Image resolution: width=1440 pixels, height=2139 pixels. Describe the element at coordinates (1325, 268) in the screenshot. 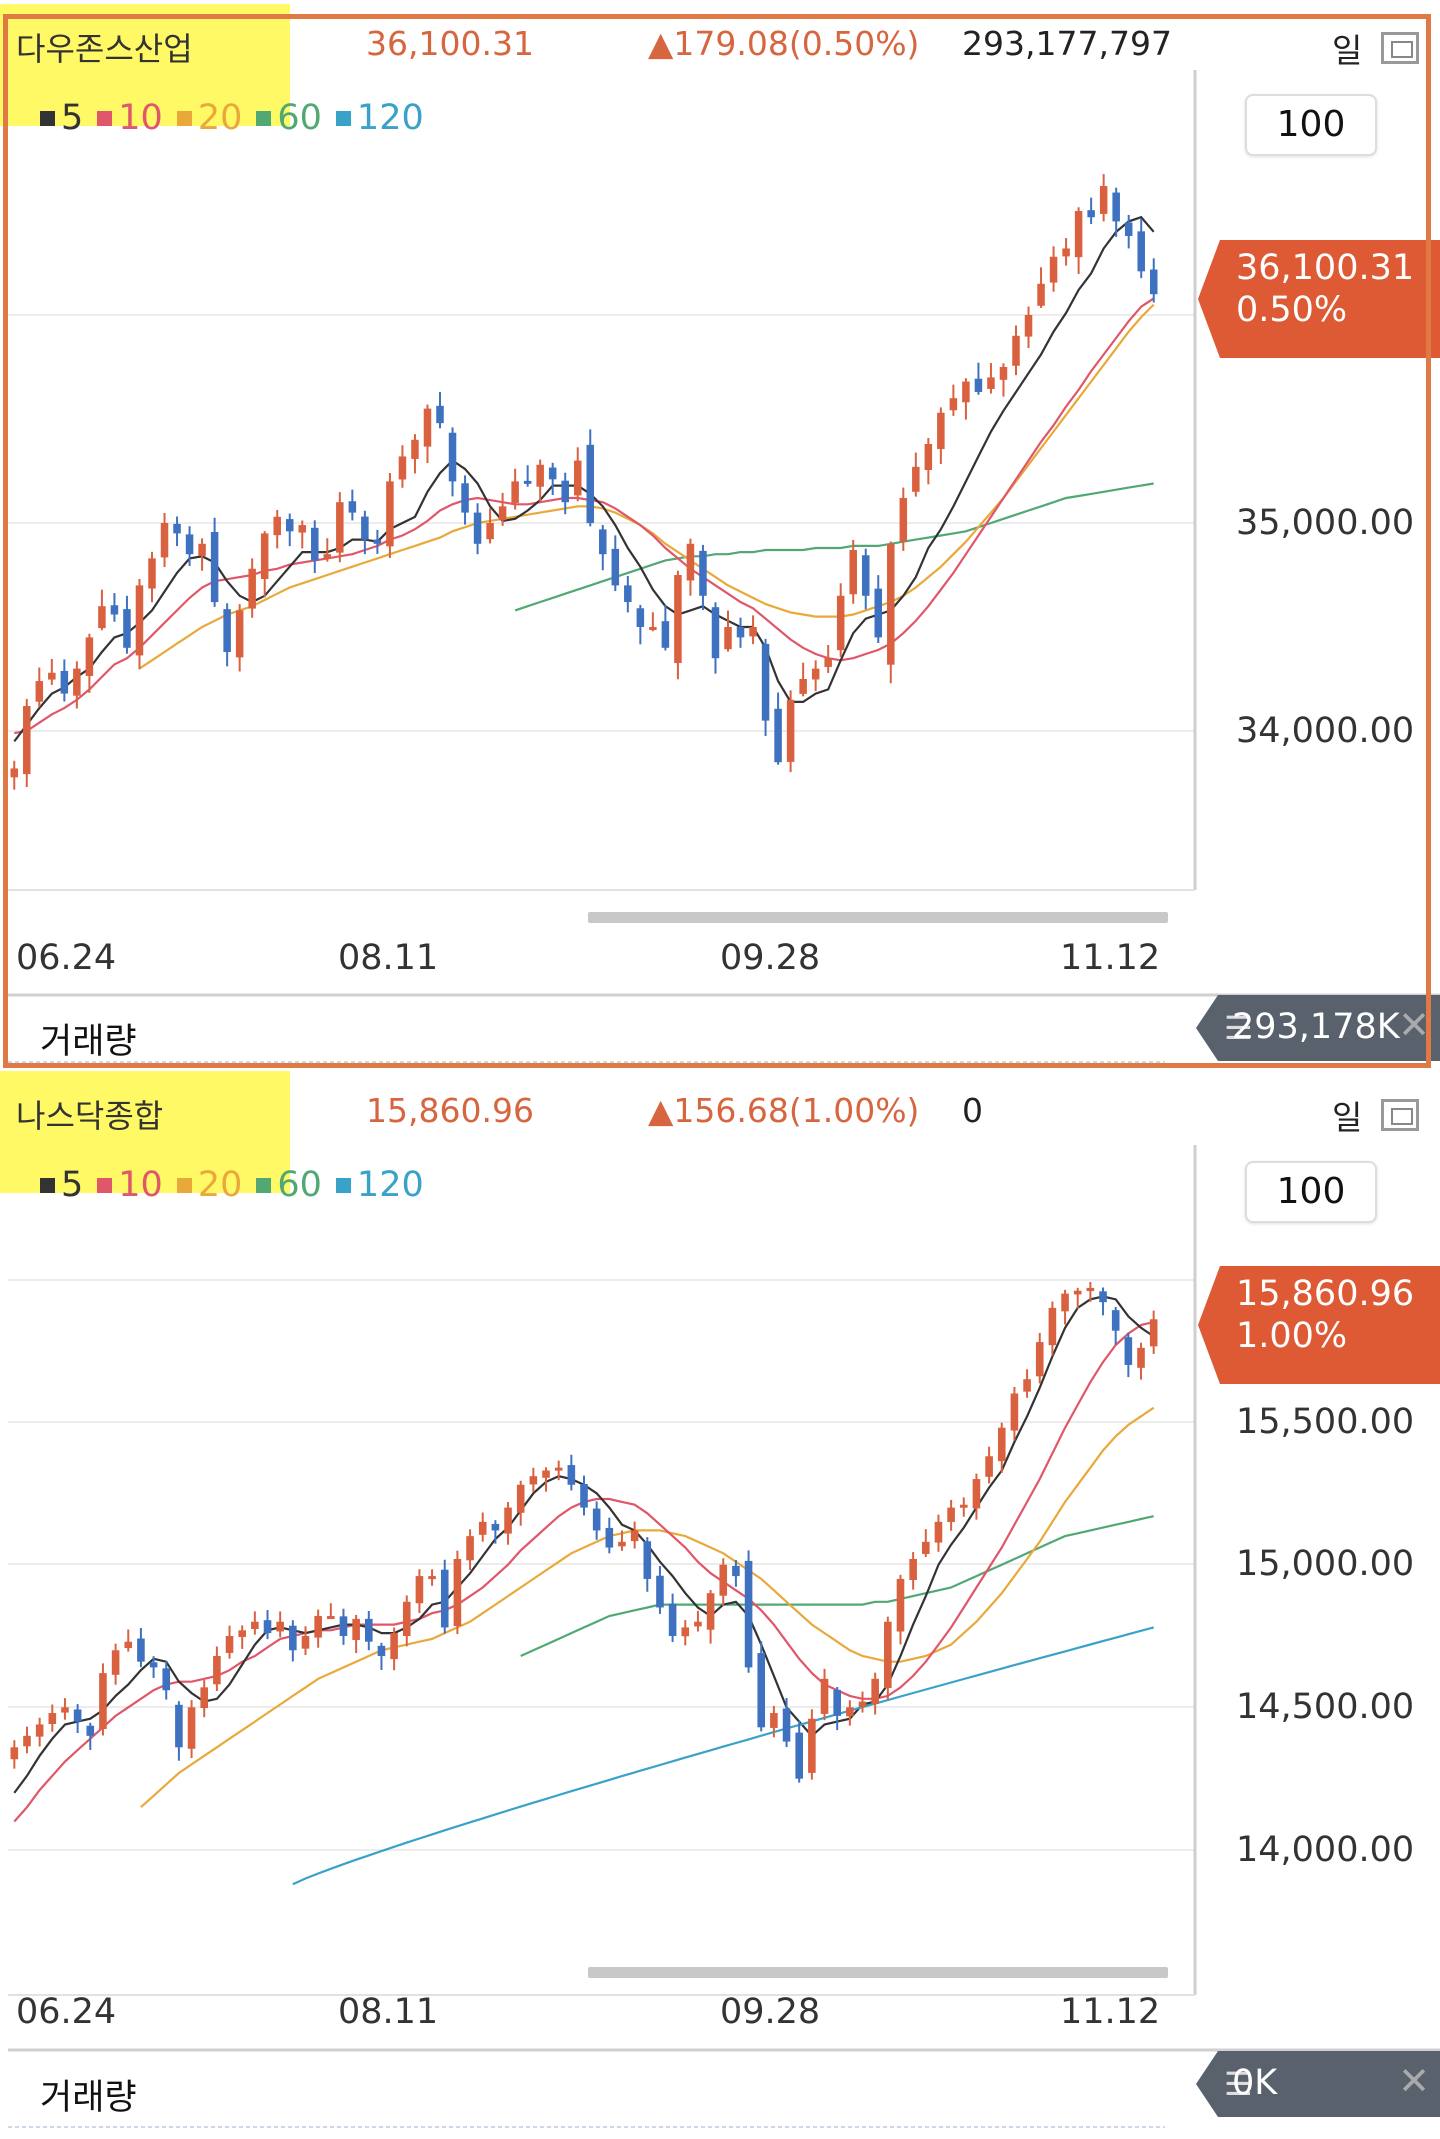

I see `badge-price: 36,100.31` at that location.